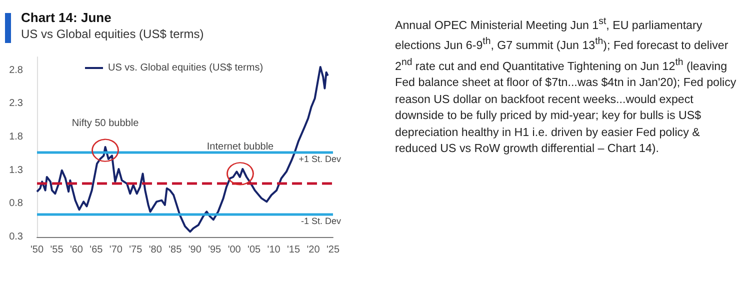 The width and height of the screenshot is (740, 294). What do you see at coordinates (155, 250) in the screenshot?
I see `x-tick-label: '80` at bounding box center [155, 250].